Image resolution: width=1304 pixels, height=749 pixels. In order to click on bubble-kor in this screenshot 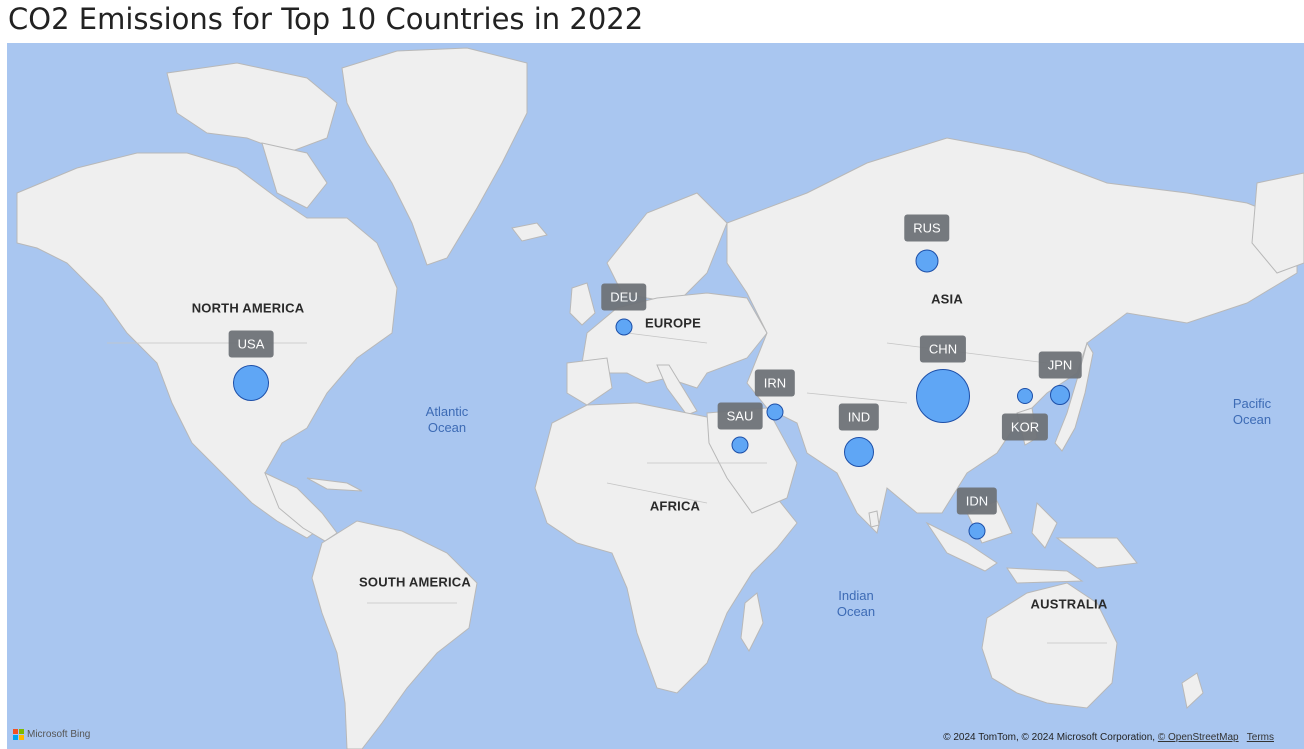, I will do `click(1025, 396)`.